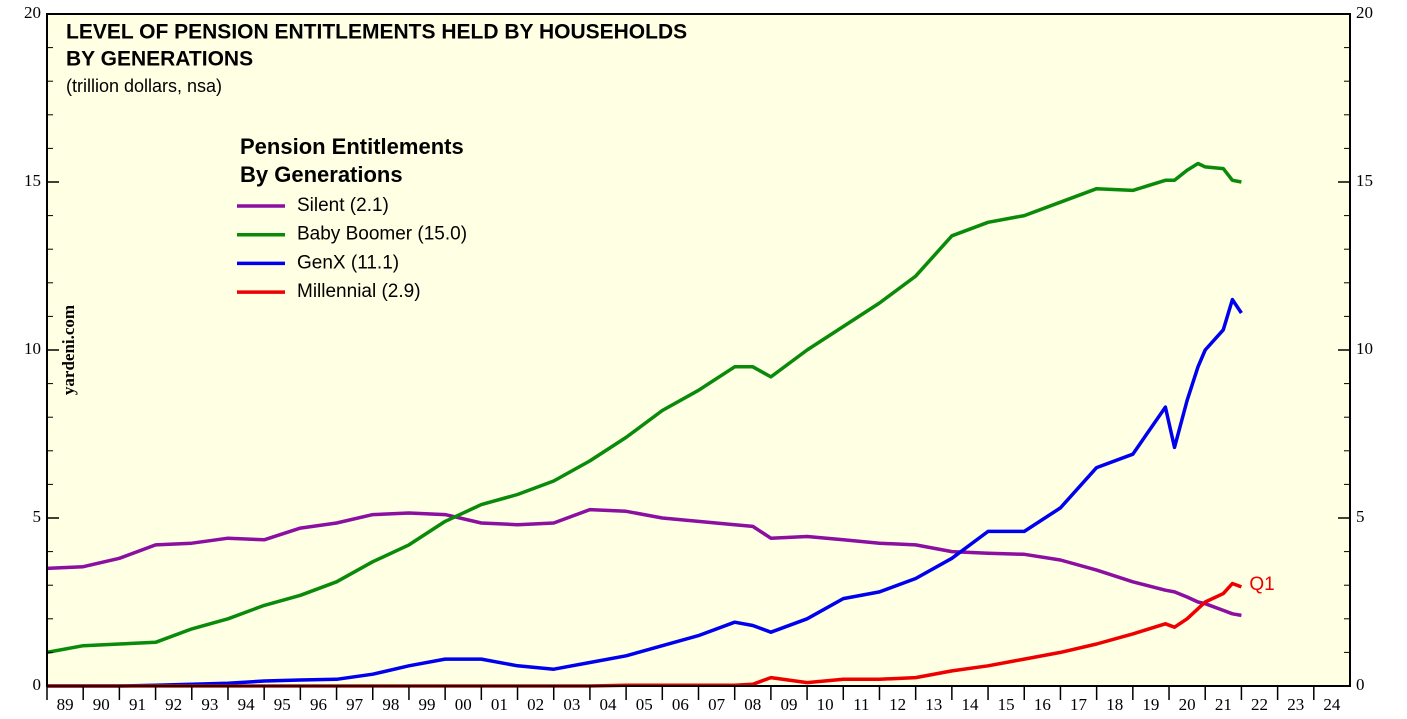 The width and height of the screenshot is (1407, 719). What do you see at coordinates (680, 704) in the screenshot?
I see `x-tick-label: 06` at bounding box center [680, 704].